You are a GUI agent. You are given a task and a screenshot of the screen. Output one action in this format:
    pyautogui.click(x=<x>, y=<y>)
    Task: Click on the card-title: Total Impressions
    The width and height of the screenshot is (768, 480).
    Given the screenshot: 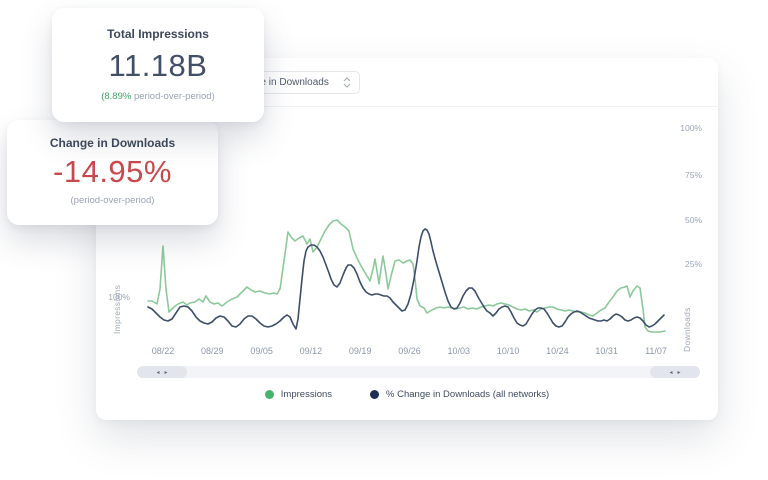 What is the action you would take?
    pyautogui.click(x=158, y=34)
    